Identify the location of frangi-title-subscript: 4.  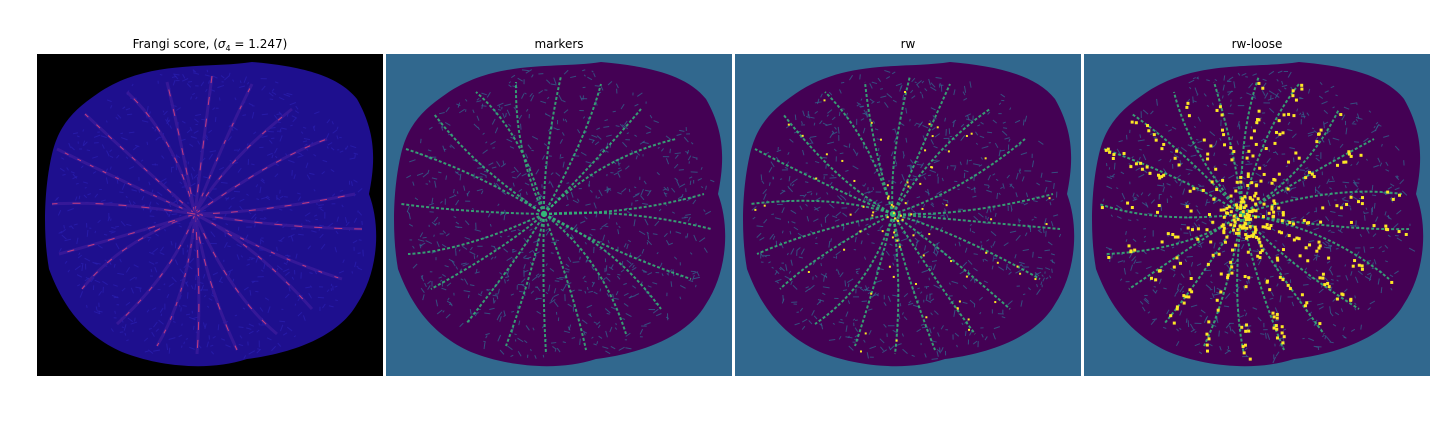
(228, 48).